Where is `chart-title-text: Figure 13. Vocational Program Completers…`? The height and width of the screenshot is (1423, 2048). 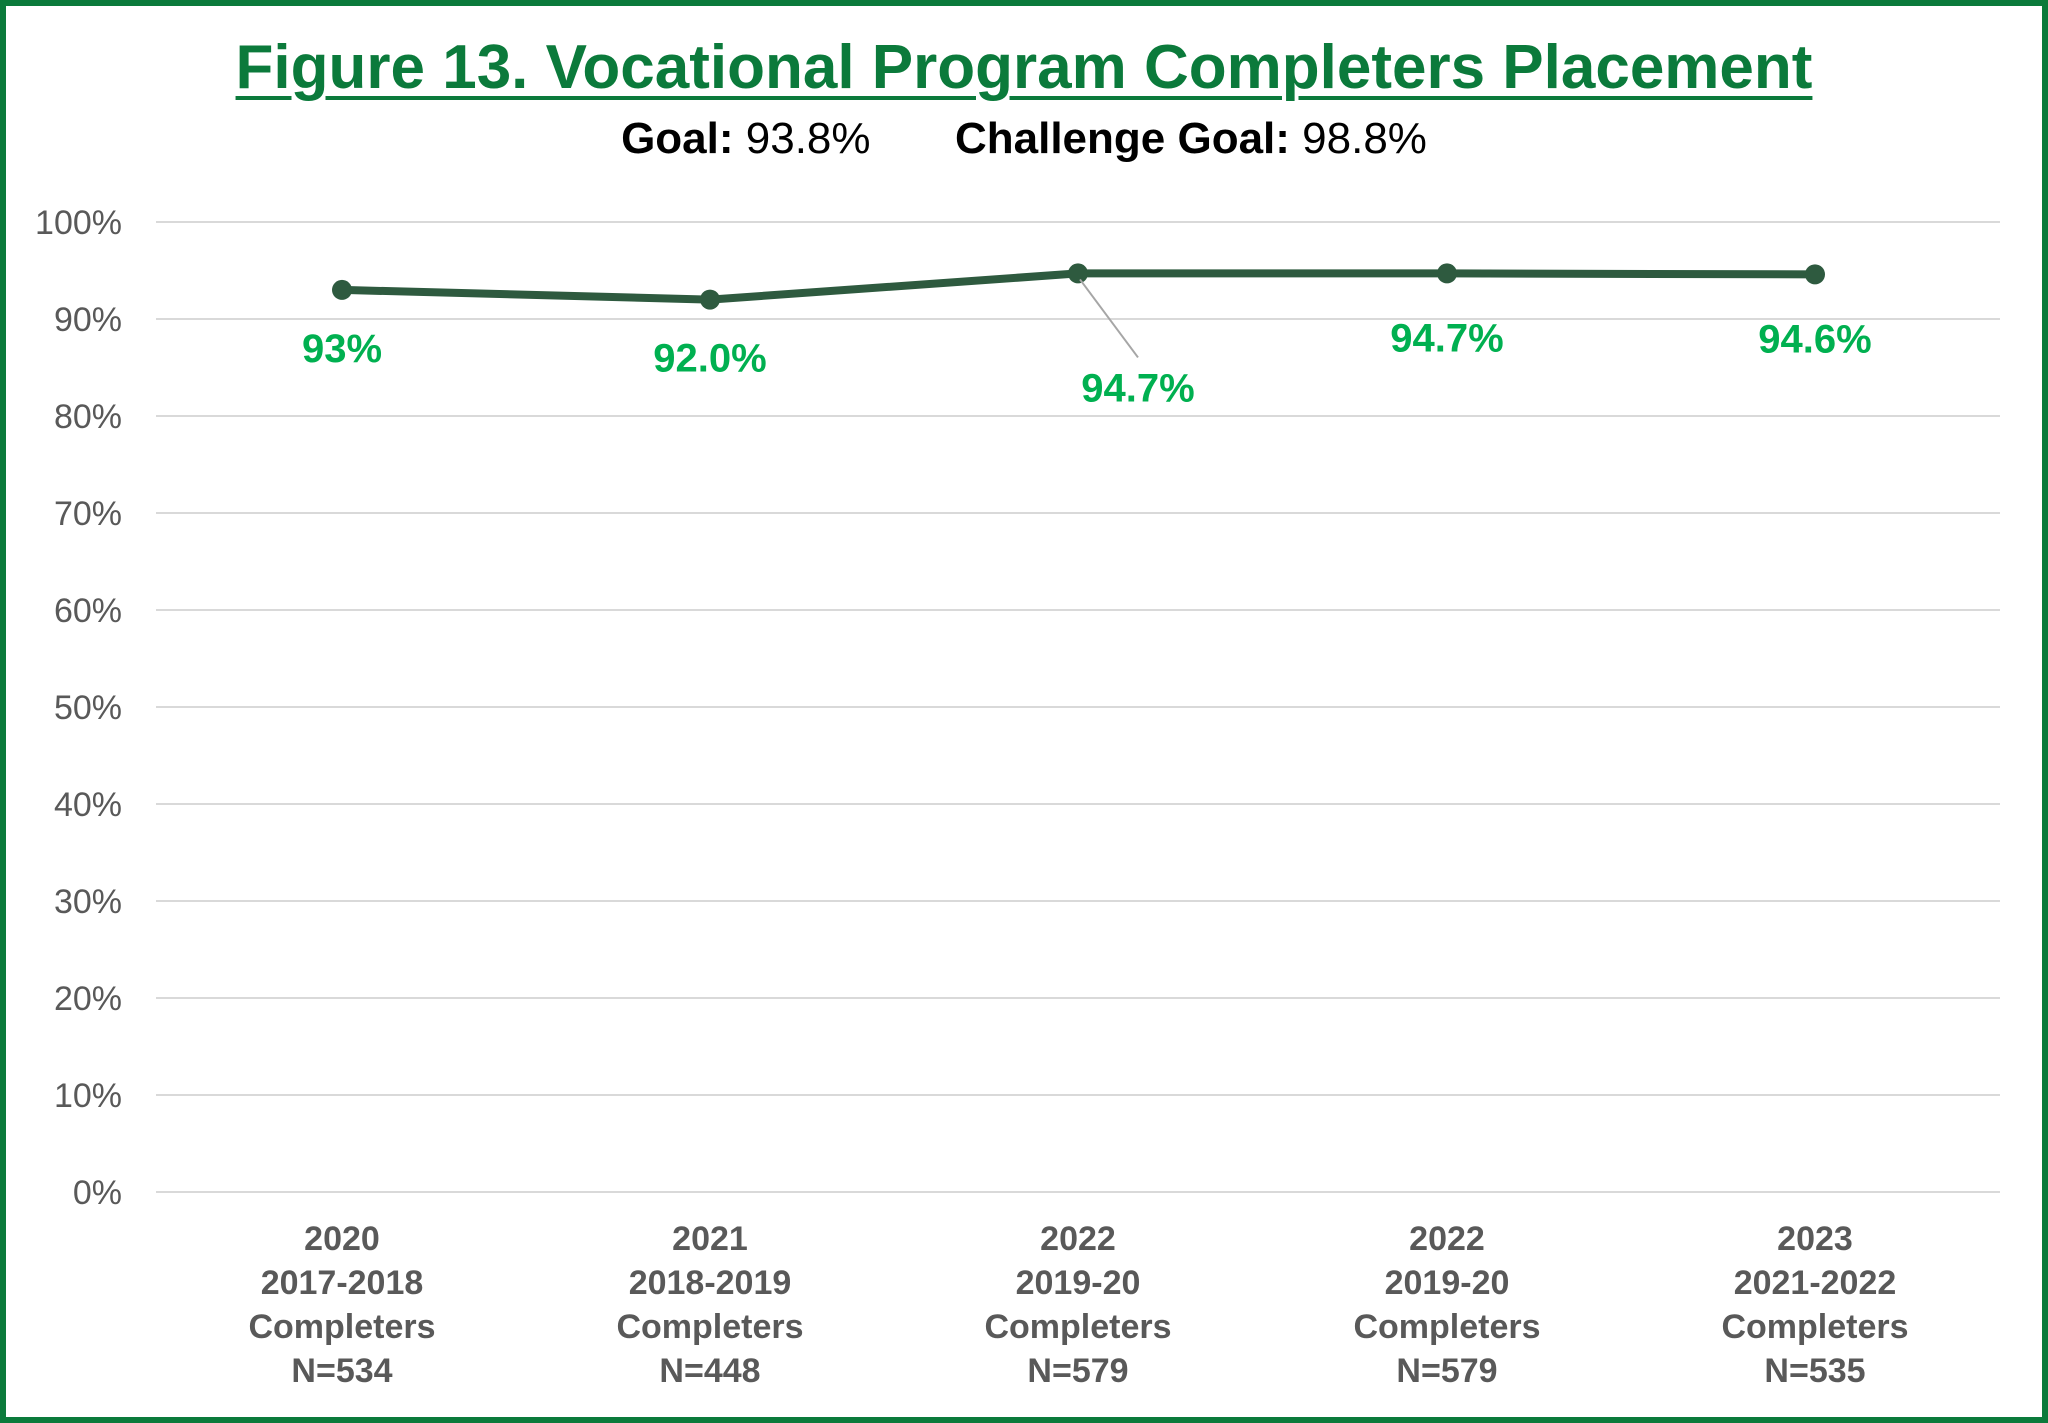
chart-title-text: Figure 13. Vocational Program Completers… is located at coordinates (1024, 67).